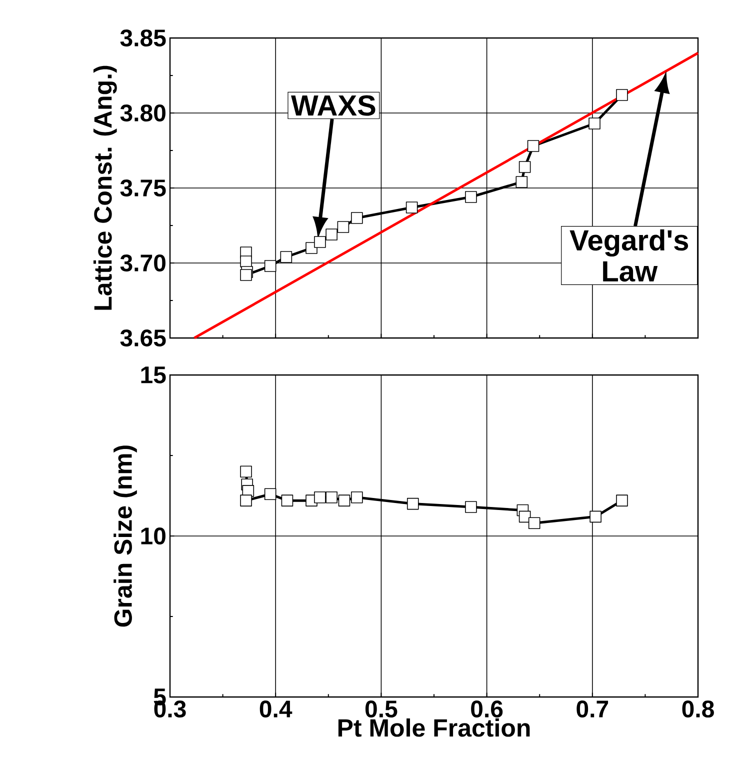 Image resolution: width=740 pixels, height=770 pixels. What do you see at coordinates (143, 338) in the screenshot?
I see `y-tick-label: 3.65` at bounding box center [143, 338].